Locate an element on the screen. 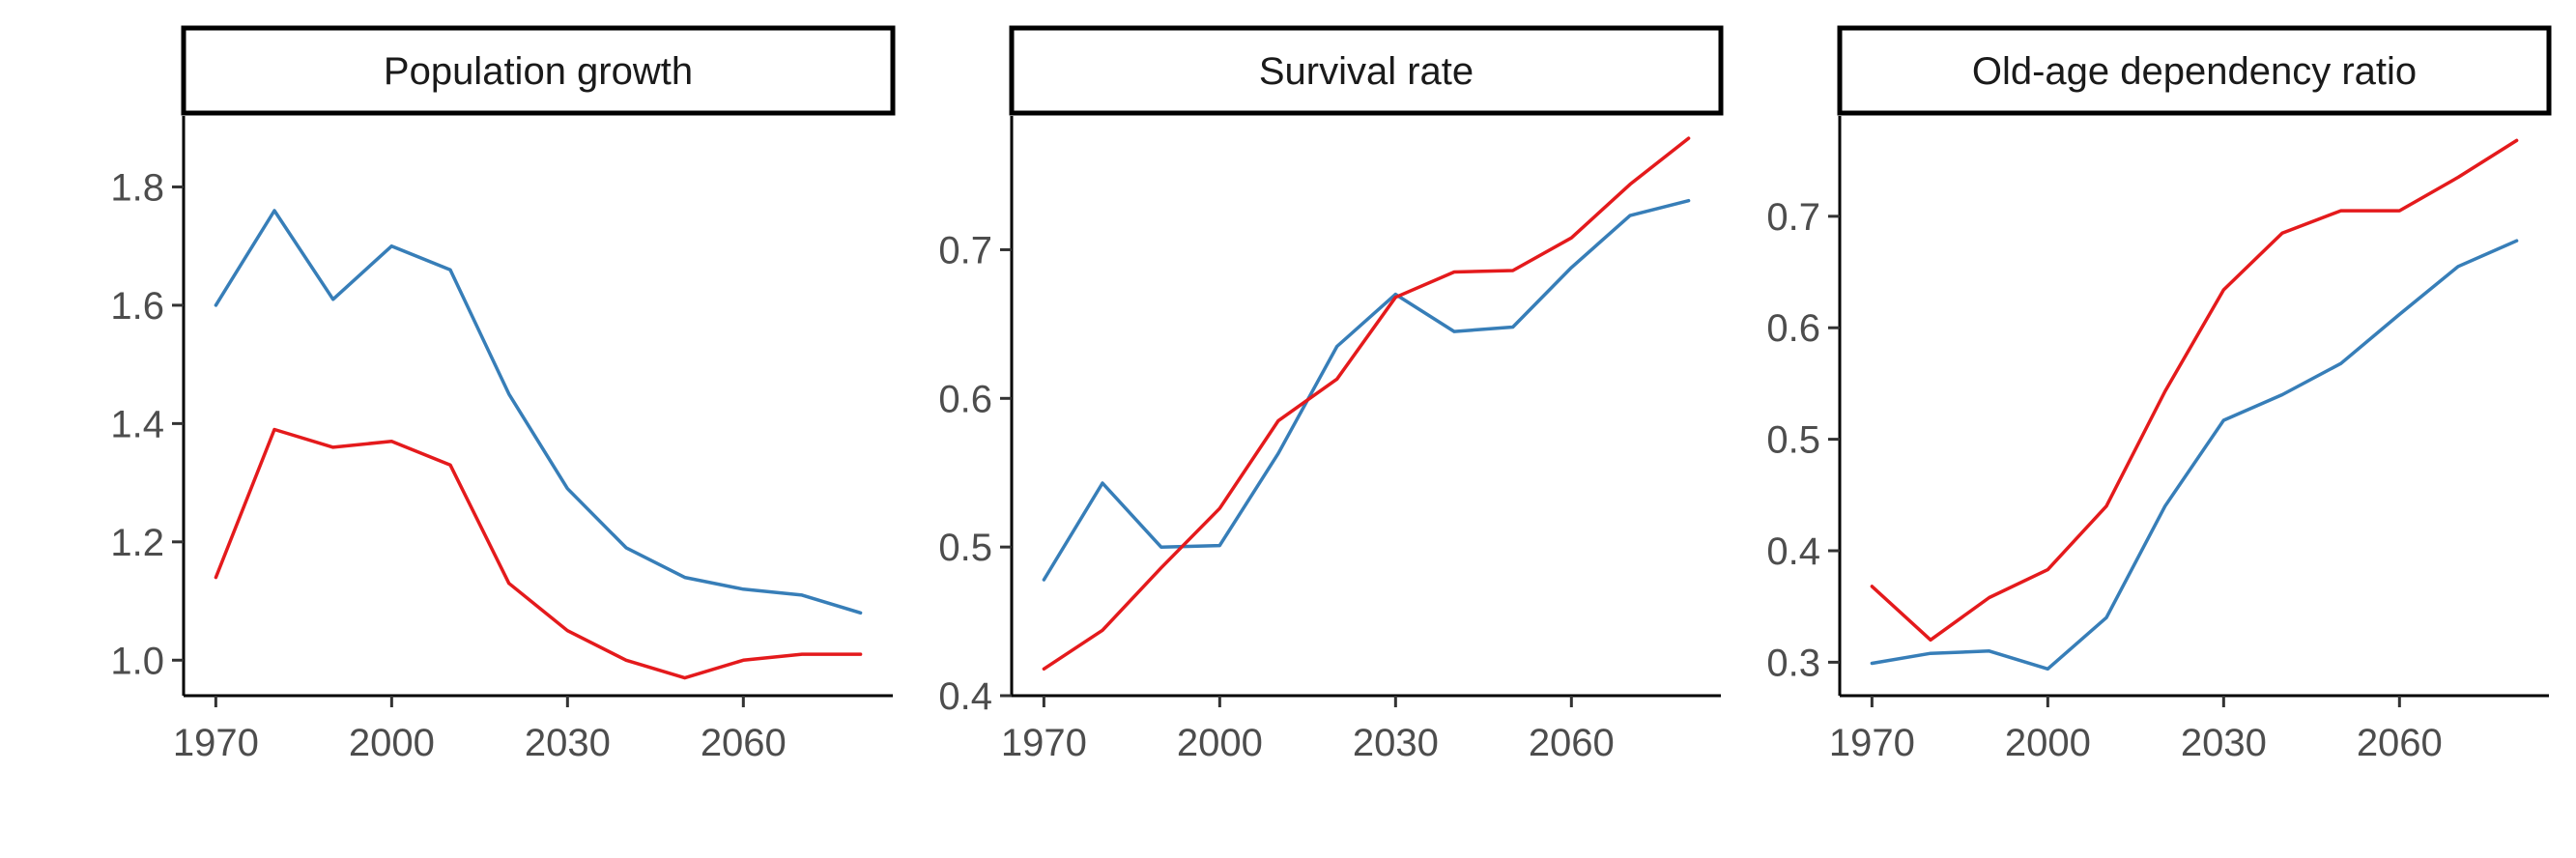 The height and width of the screenshot is (858, 2576). panel-2-strip is located at coordinates (1367, 71).